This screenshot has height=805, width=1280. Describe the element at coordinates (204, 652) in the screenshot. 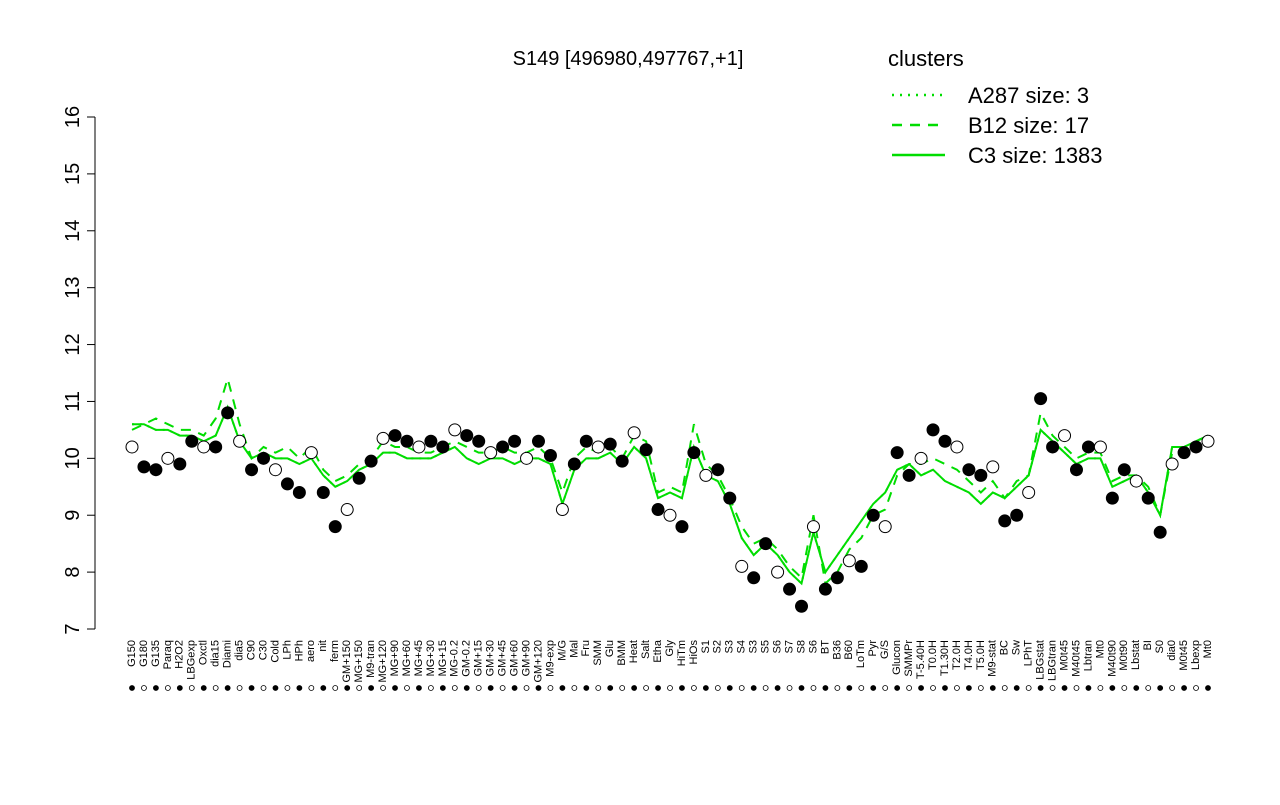

I see `x-tick-label: Oxctl` at that location.